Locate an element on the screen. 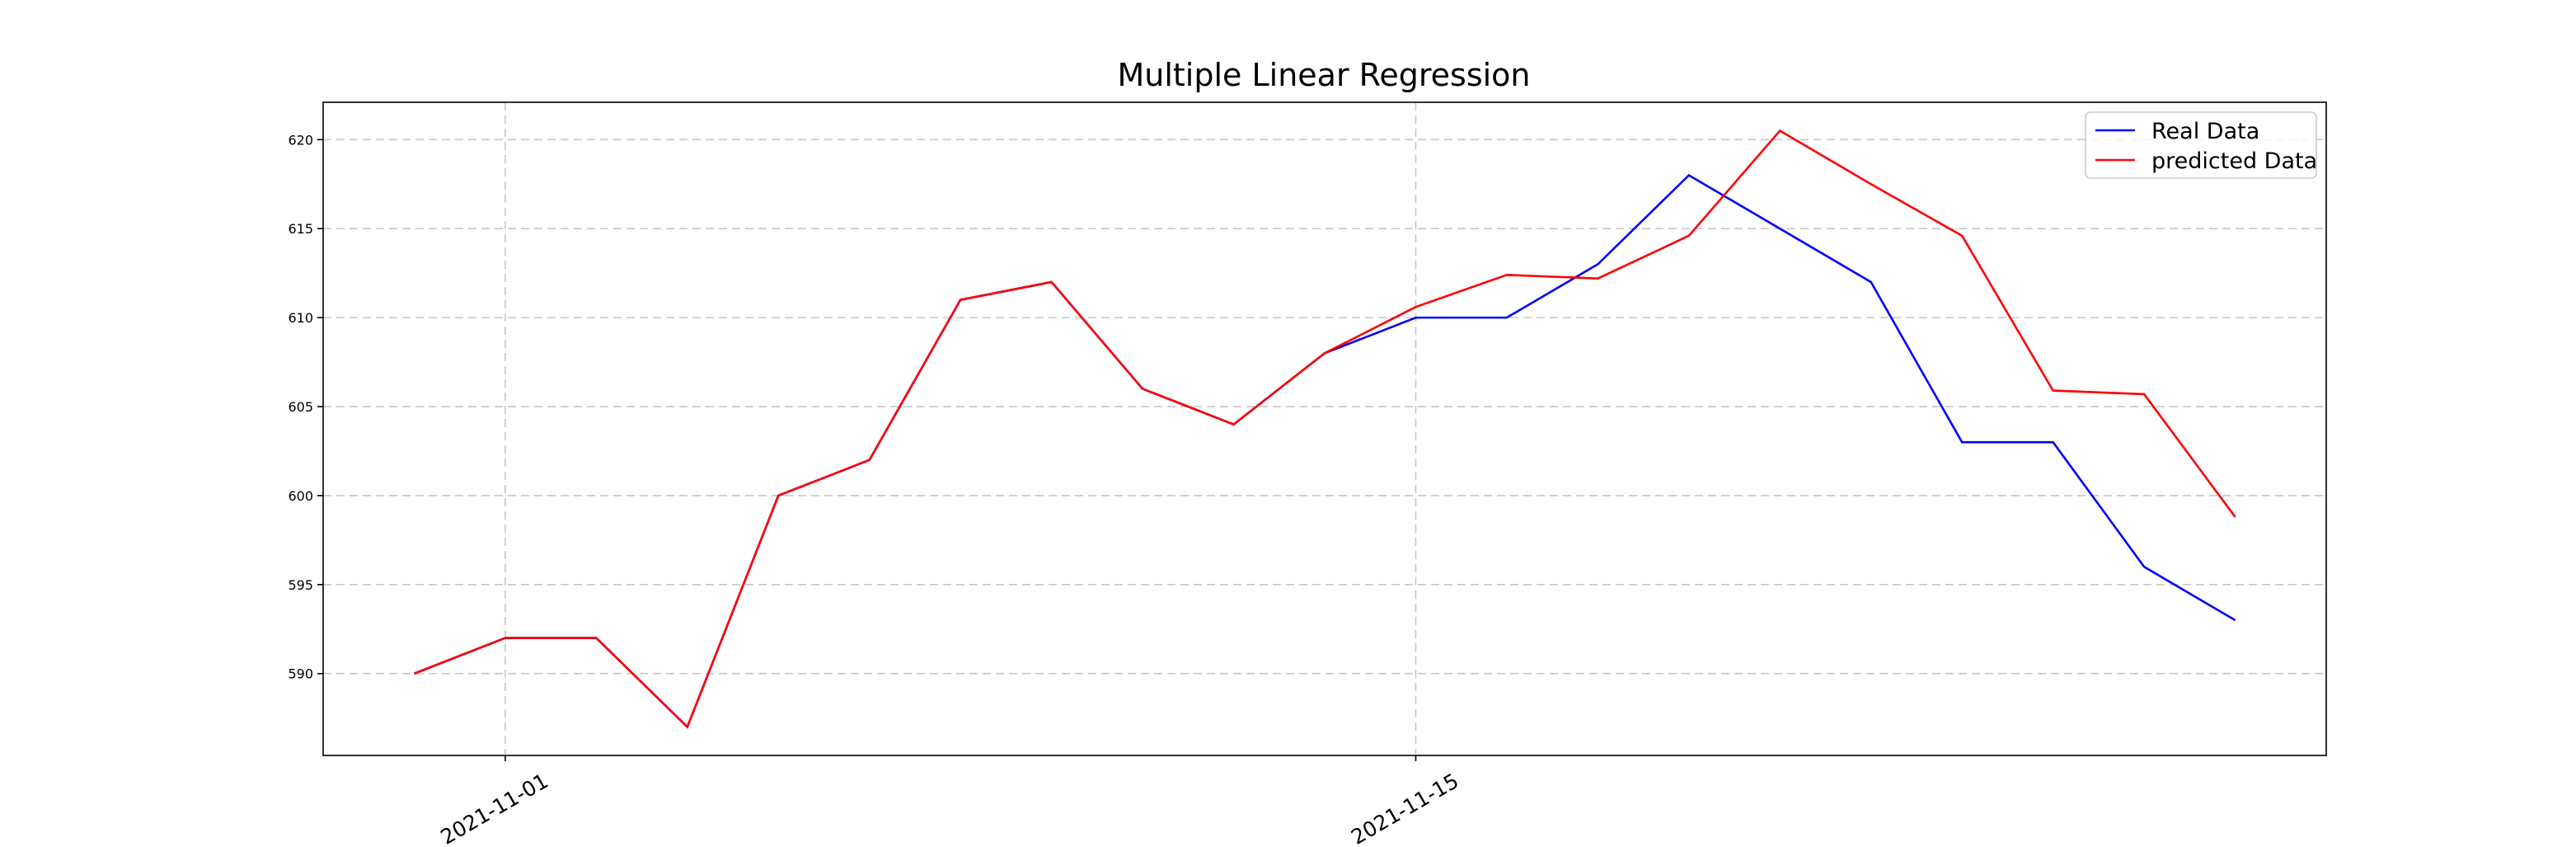 This screenshot has width=2576, height=847. y-tick-label: 595 is located at coordinates (300, 585).